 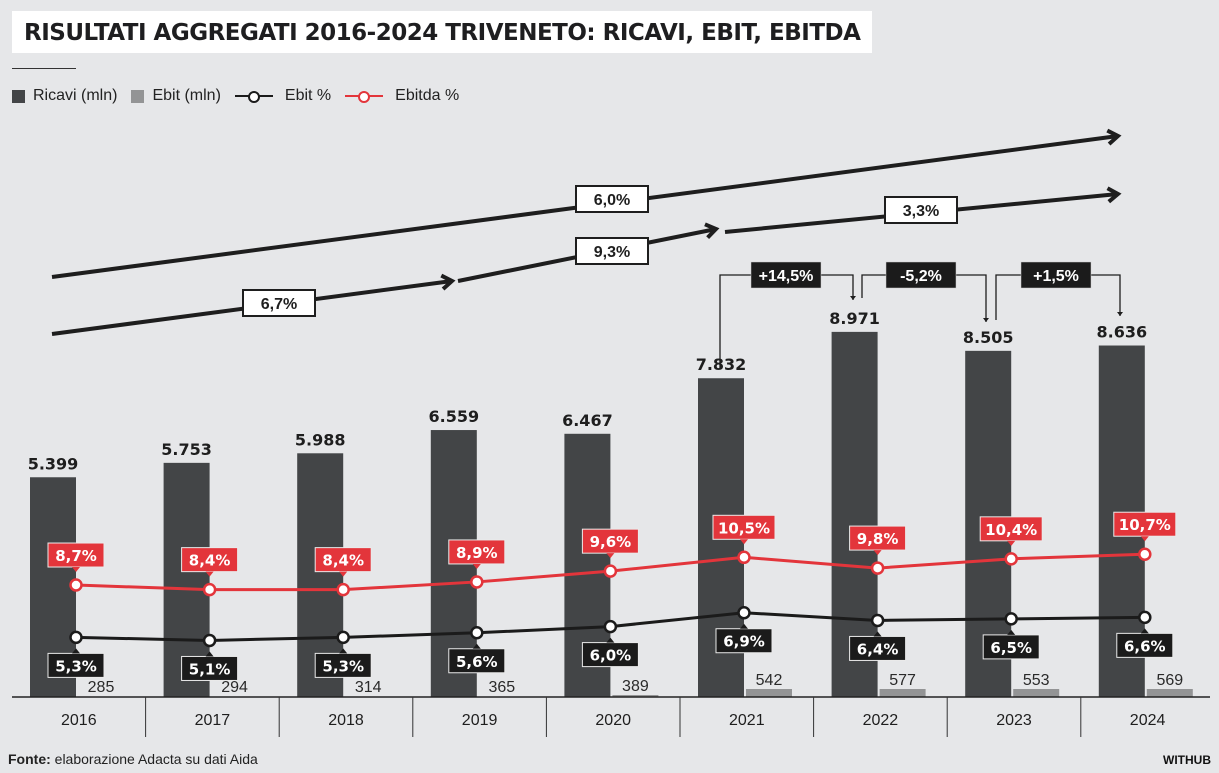 What do you see at coordinates (1036, 693) in the screenshot?
I see `bar-ebit-2023` at bounding box center [1036, 693].